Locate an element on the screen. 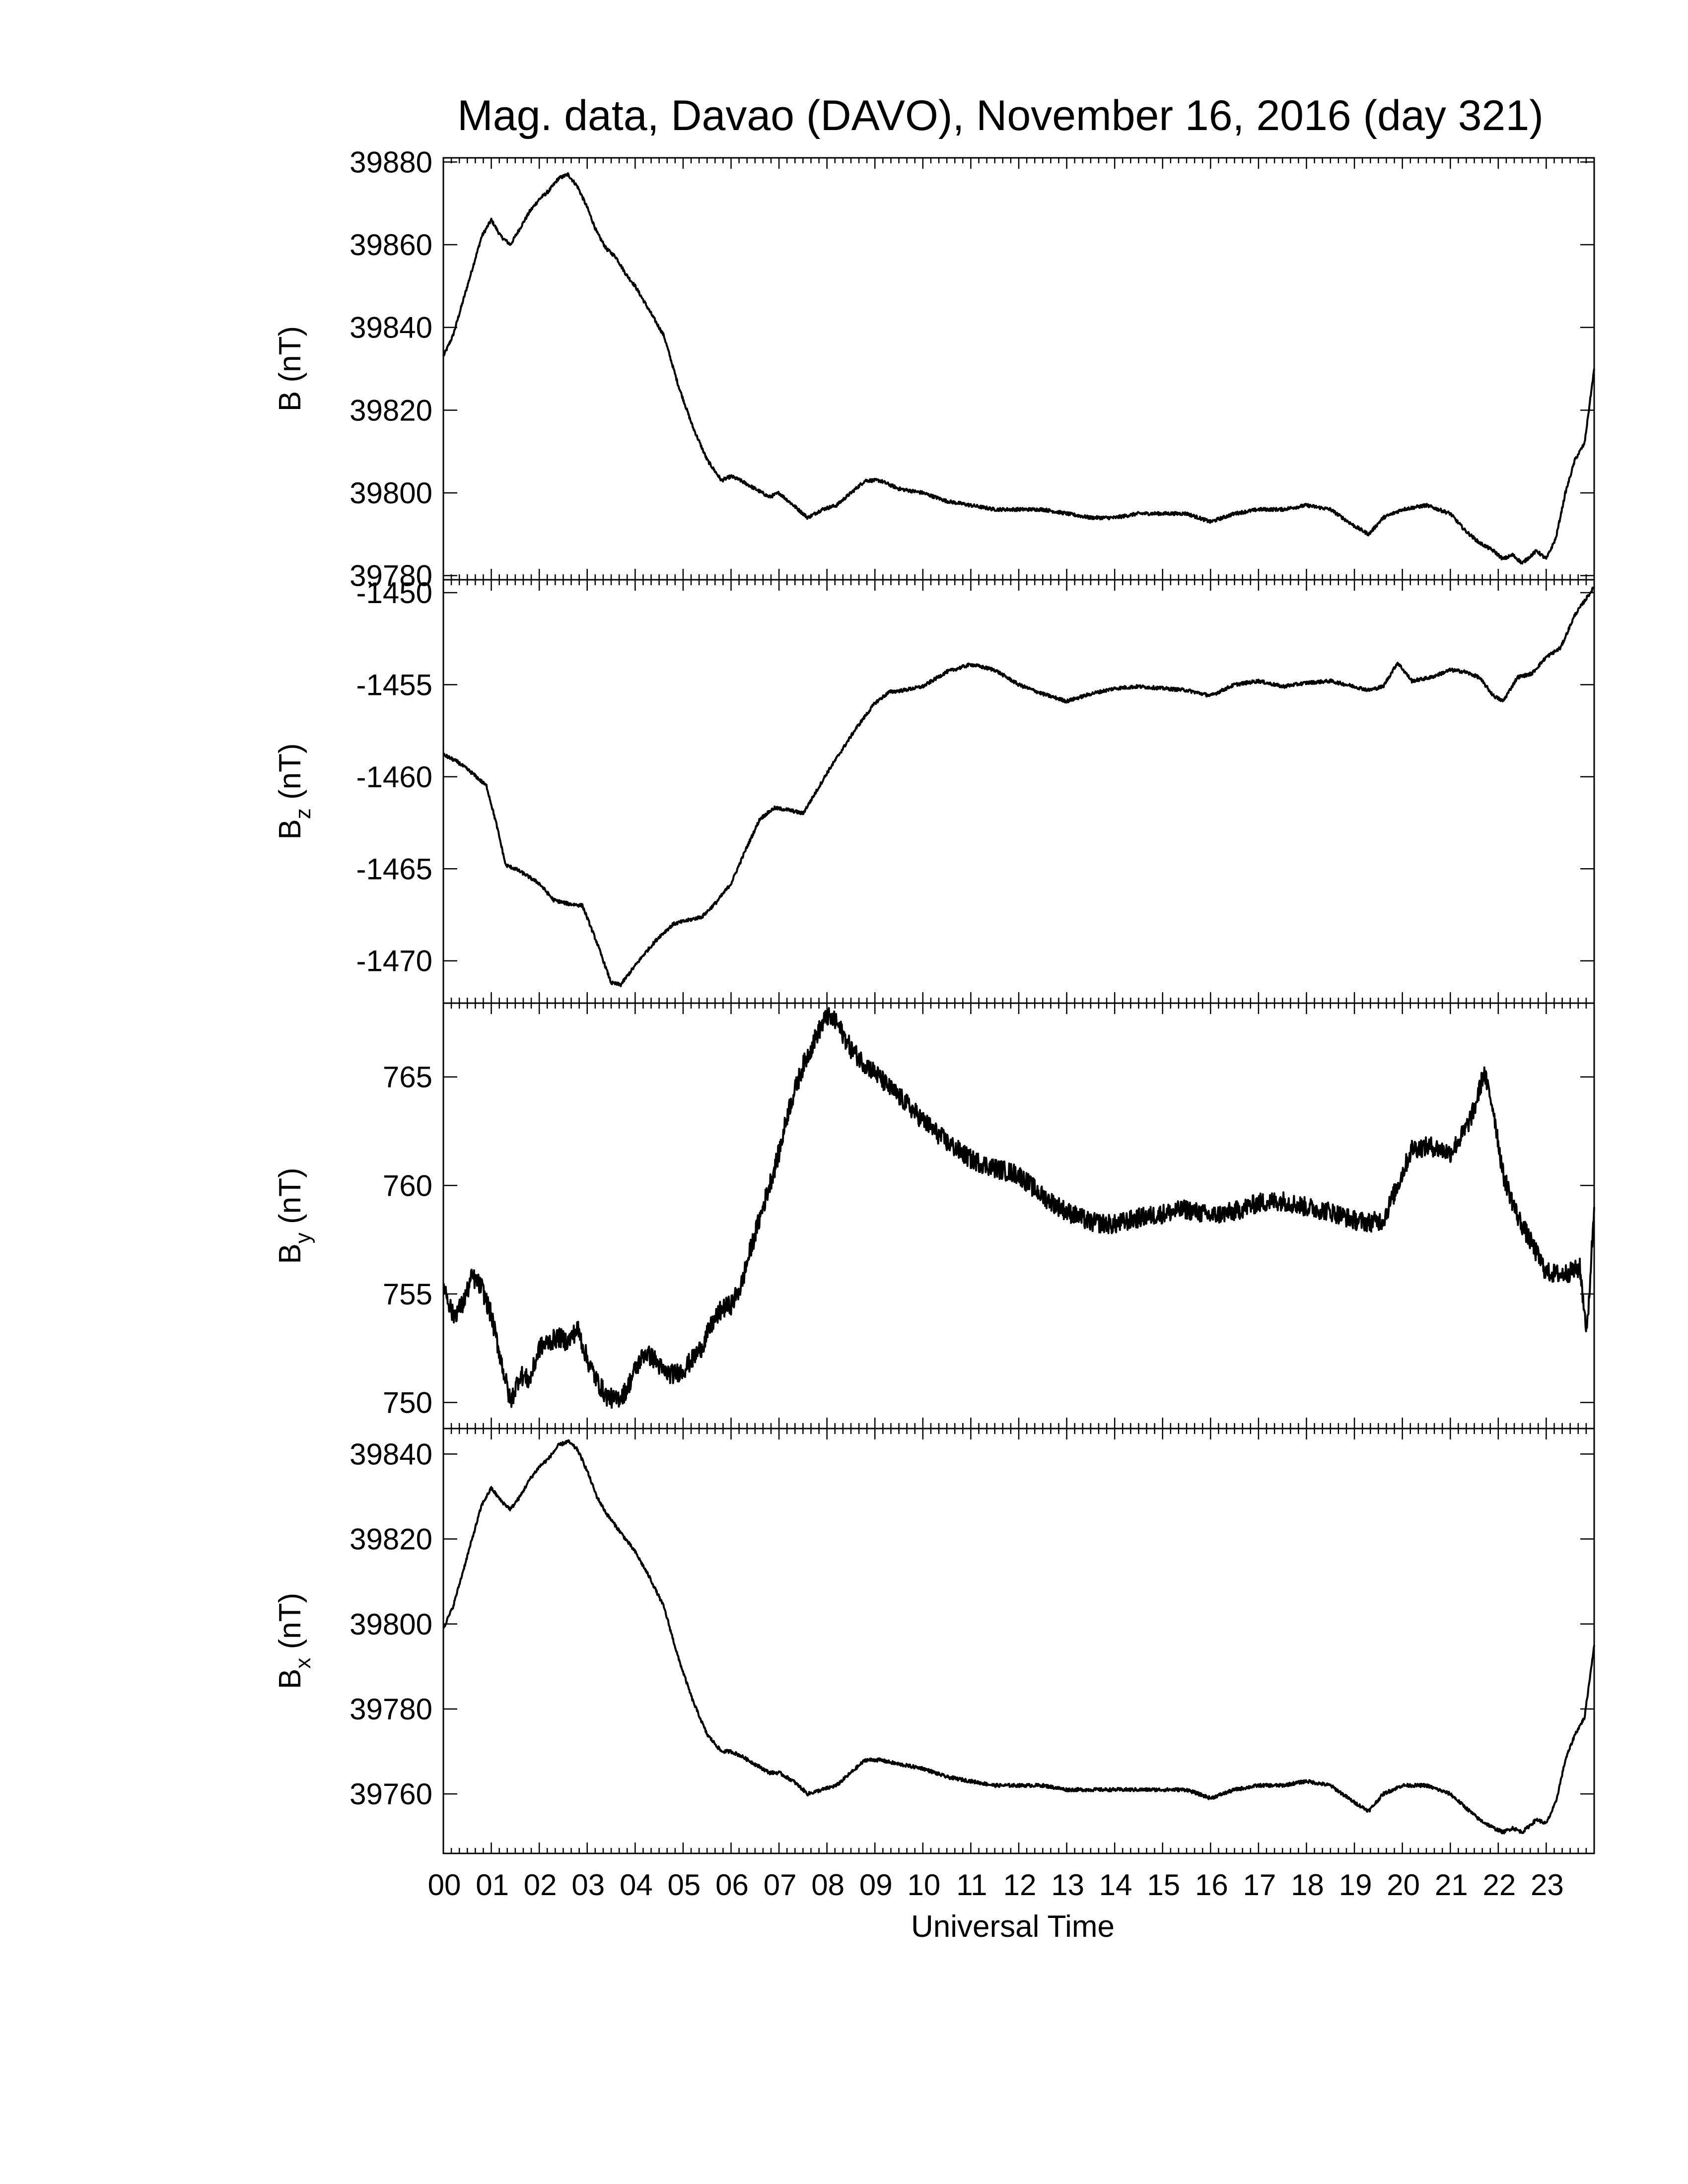 The image size is (1688, 2184). x-tick-label: 11 is located at coordinates (971, 1885).